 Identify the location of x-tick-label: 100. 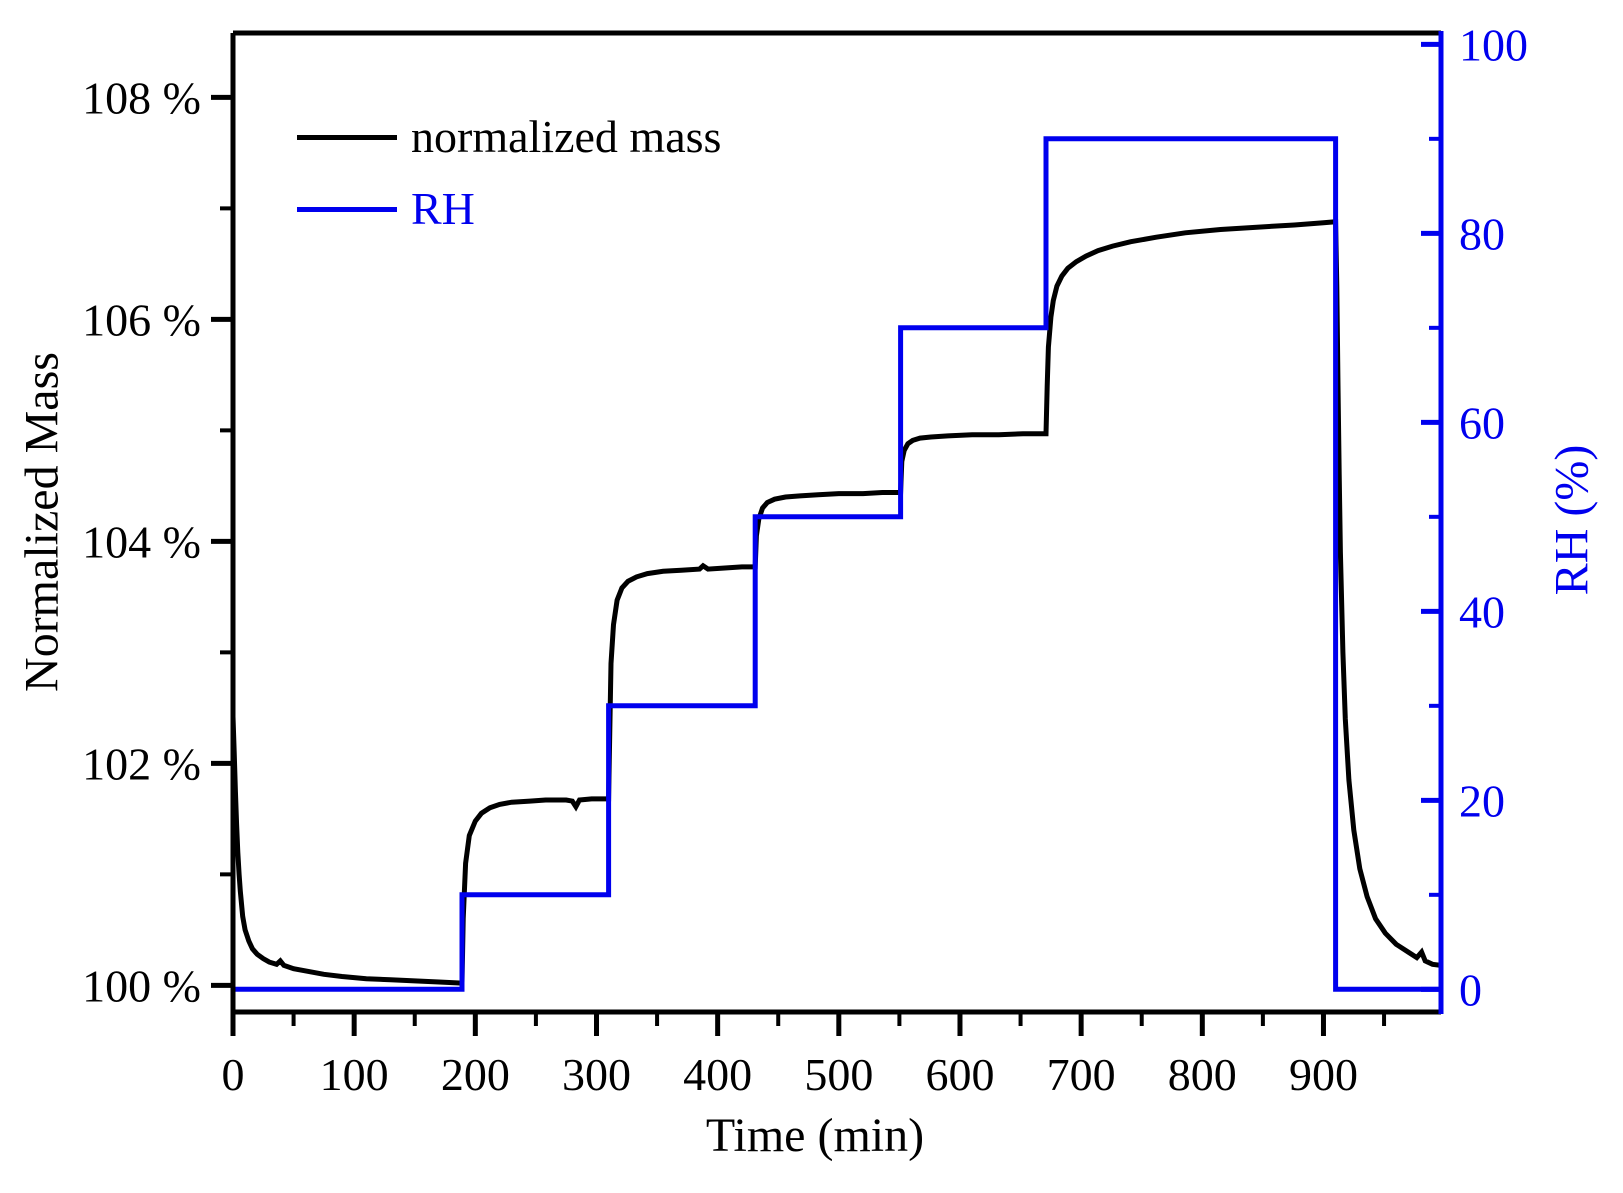
(354, 1074).